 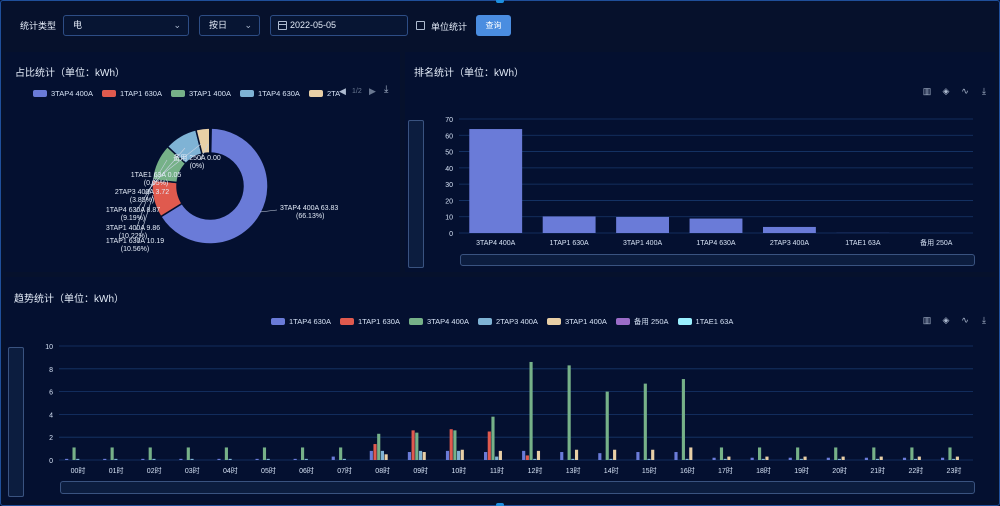 I want to click on x-tick-label: 03时, so click(x=192, y=470).